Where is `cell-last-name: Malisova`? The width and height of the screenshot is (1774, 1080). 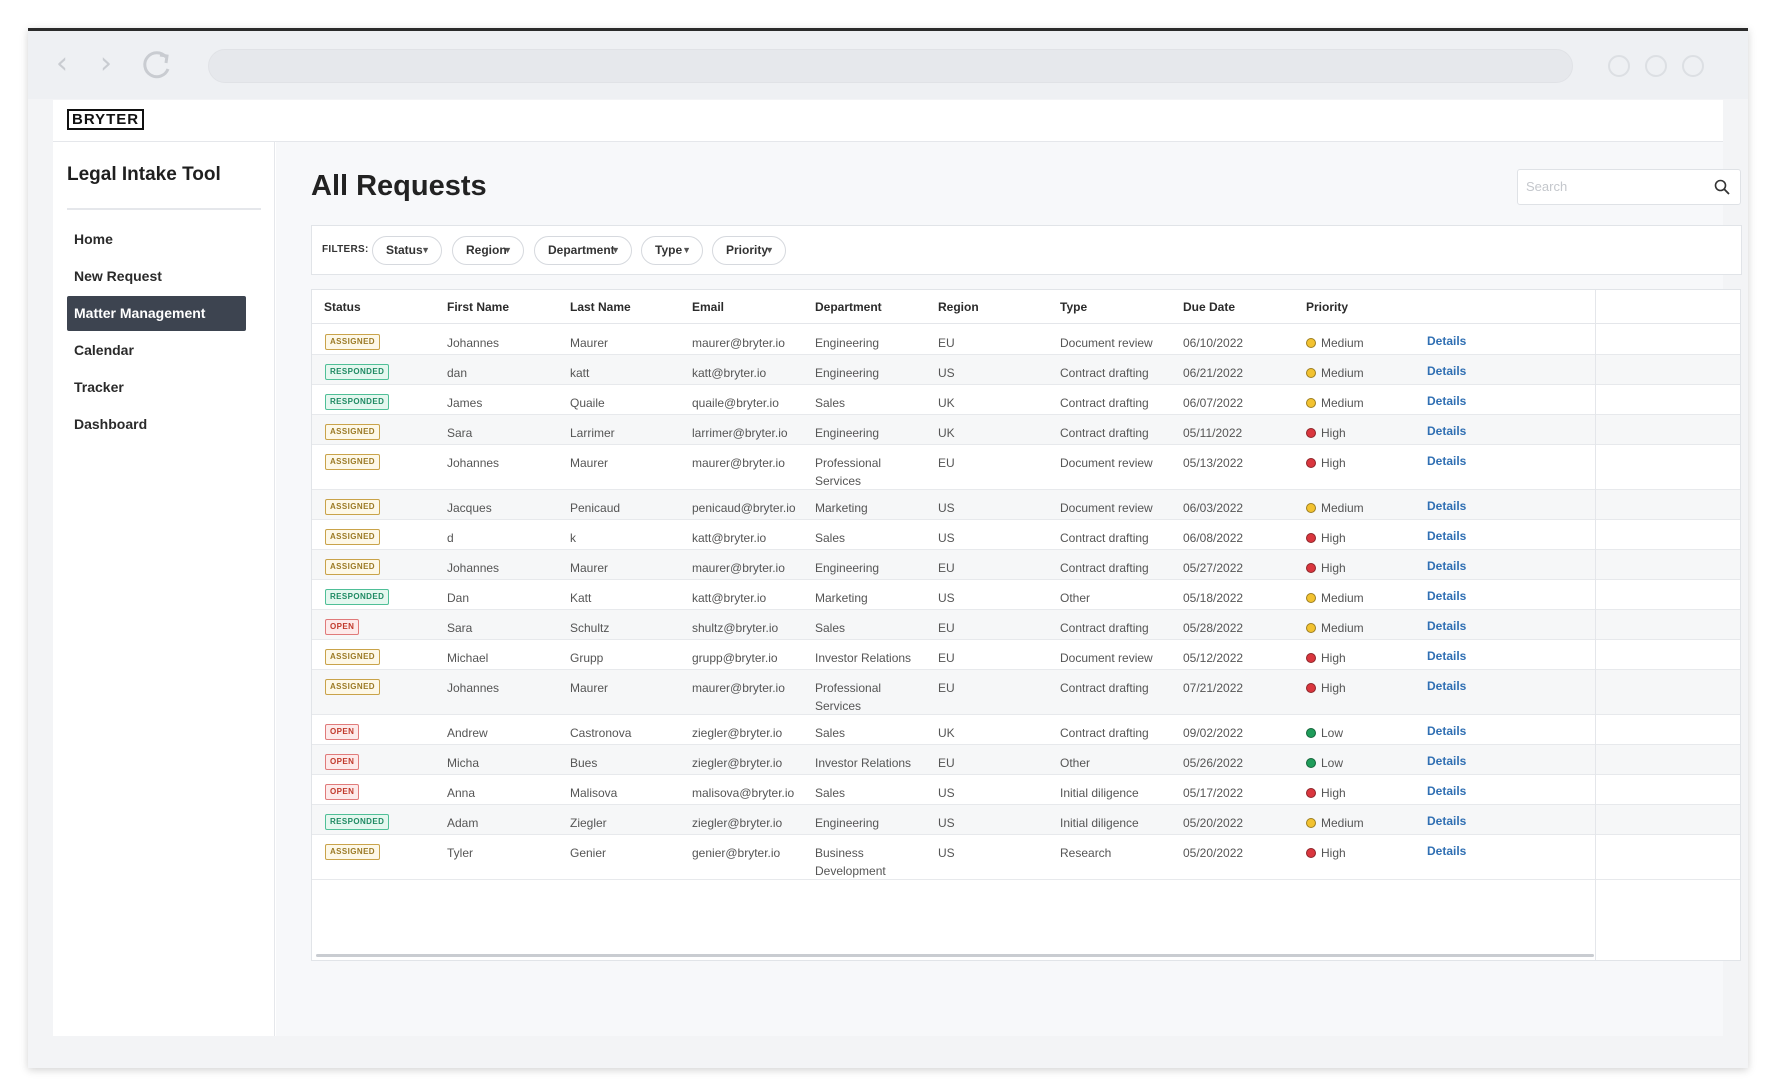 cell-last-name: Malisova is located at coordinates (594, 793).